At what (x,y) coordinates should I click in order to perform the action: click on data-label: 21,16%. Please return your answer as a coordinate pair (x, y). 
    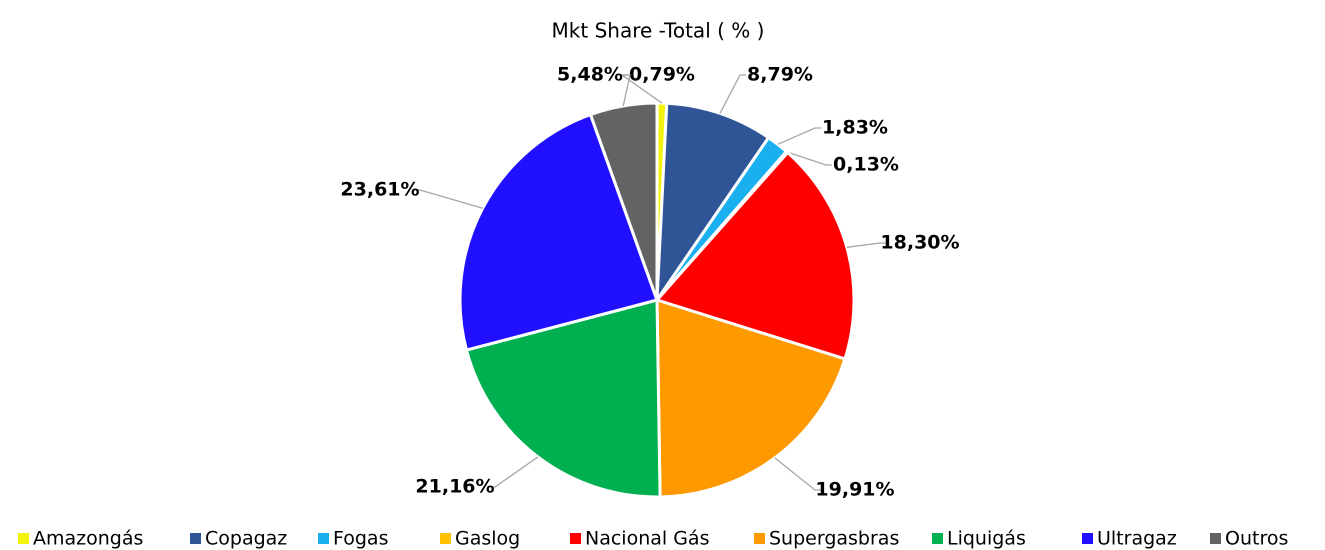
    Looking at the image, I should click on (454, 487).